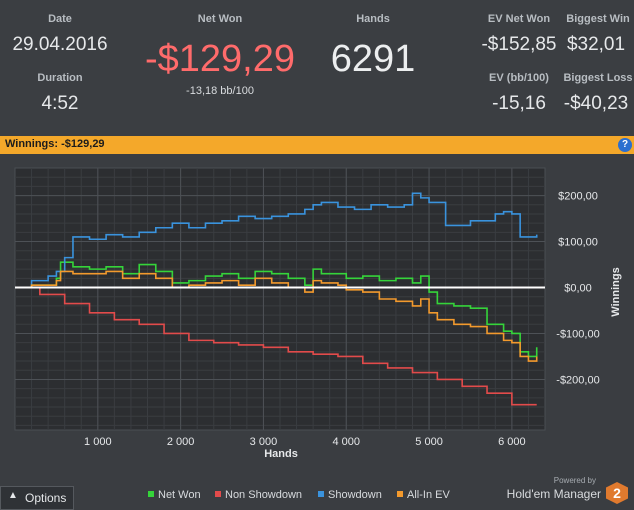 This screenshot has height=510, width=634. Describe the element at coordinates (321, 494) in the screenshot. I see `showdown-swatch` at that location.